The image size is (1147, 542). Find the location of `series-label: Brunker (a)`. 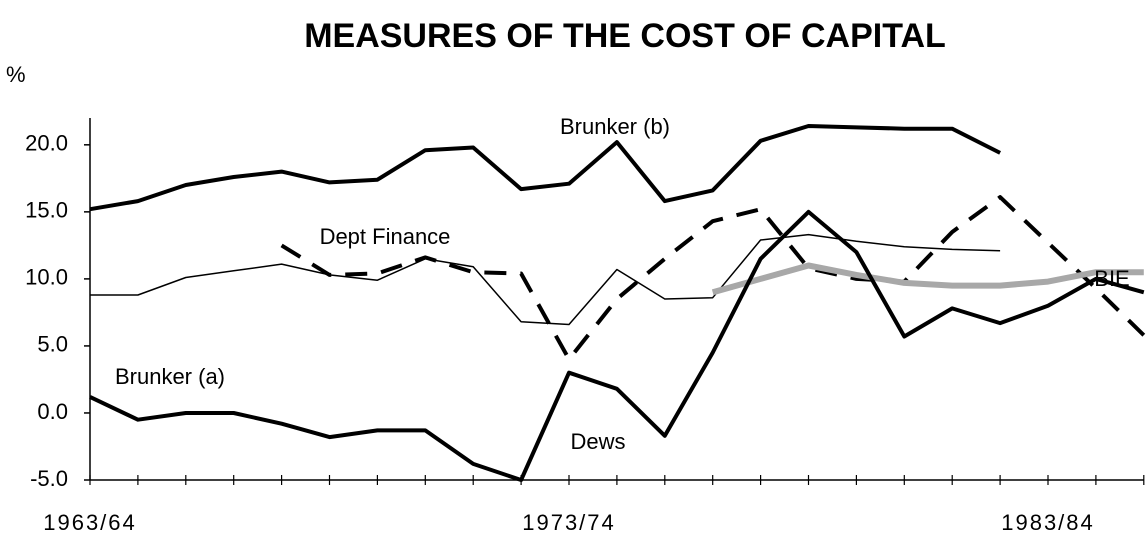

series-label: Brunker (a) is located at coordinates (170, 376).